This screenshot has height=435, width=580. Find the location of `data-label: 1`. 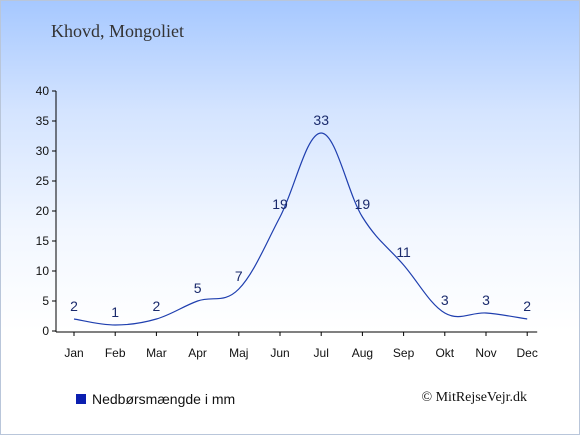

data-label: 1 is located at coordinates (115, 312).